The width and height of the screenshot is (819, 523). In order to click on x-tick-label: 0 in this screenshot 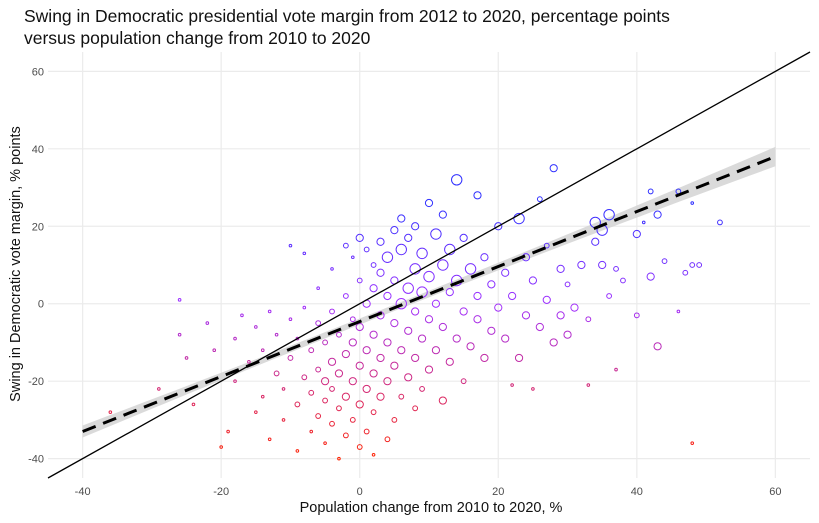, I will do `click(360, 492)`.